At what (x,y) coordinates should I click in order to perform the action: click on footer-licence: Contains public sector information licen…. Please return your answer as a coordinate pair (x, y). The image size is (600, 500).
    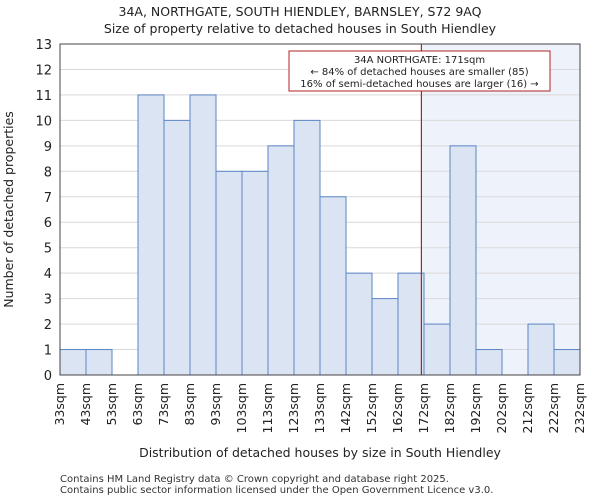
    Looking at the image, I should click on (277, 490).